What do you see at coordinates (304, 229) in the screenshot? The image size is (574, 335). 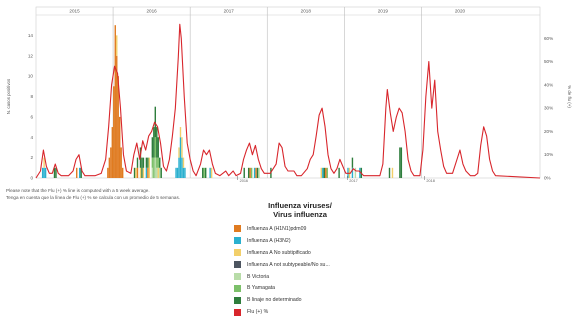 I see `legend-item: Influenza A (H1N1)pdm09` at bounding box center [304, 229].